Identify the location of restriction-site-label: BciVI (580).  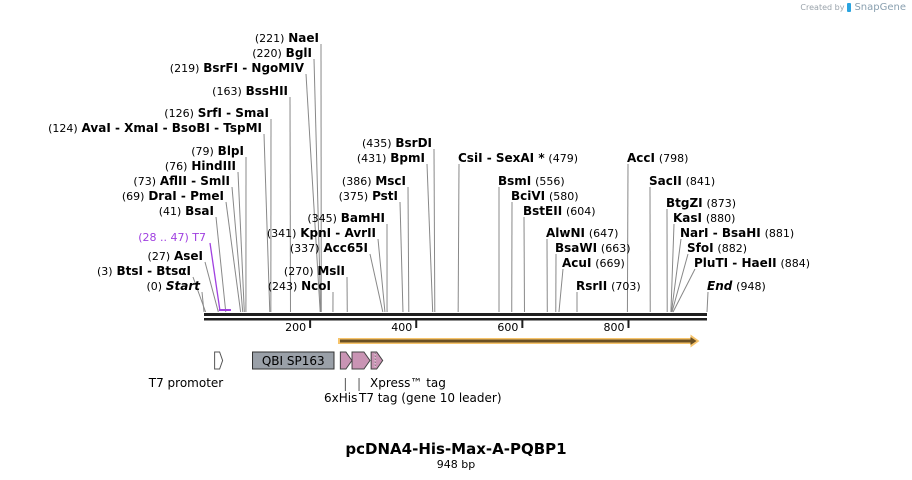
(545, 196).